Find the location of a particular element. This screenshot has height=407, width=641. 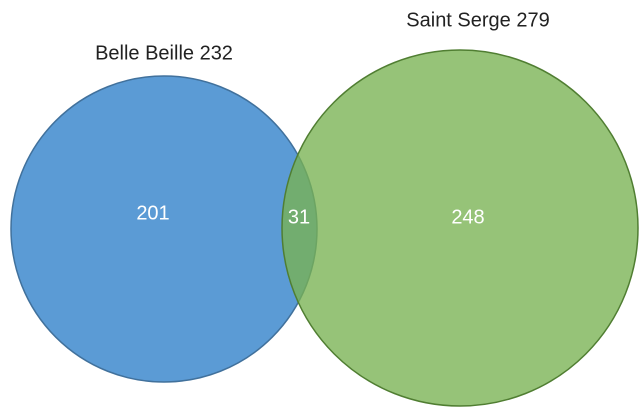

region-count: 201 is located at coordinates (152, 213).